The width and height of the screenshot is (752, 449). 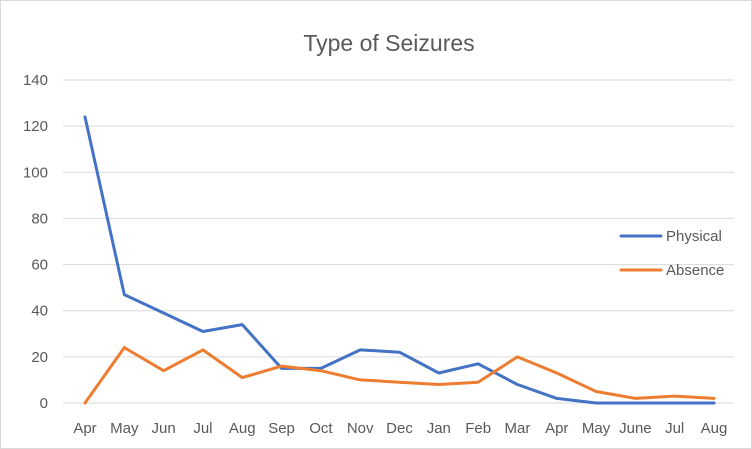 I want to click on y-tick-label: 0, so click(x=44, y=403).